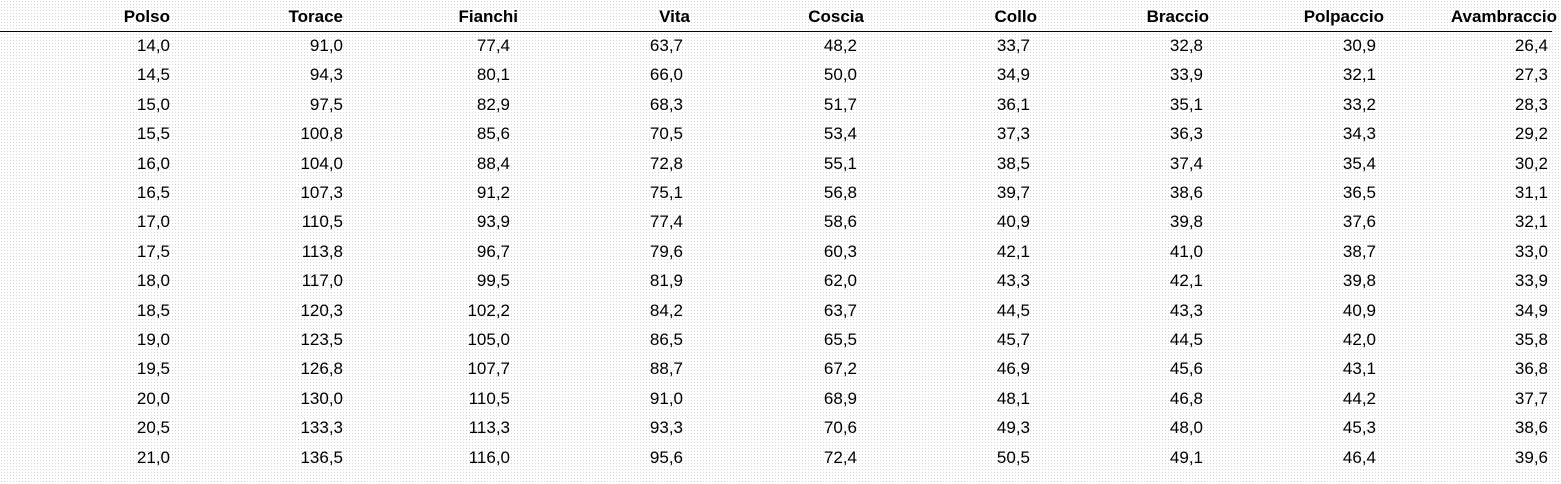 The width and height of the screenshot is (1561, 484). What do you see at coordinates (1186, 192) in the screenshot?
I see `table-cell: 38,6` at bounding box center [1186, 192].